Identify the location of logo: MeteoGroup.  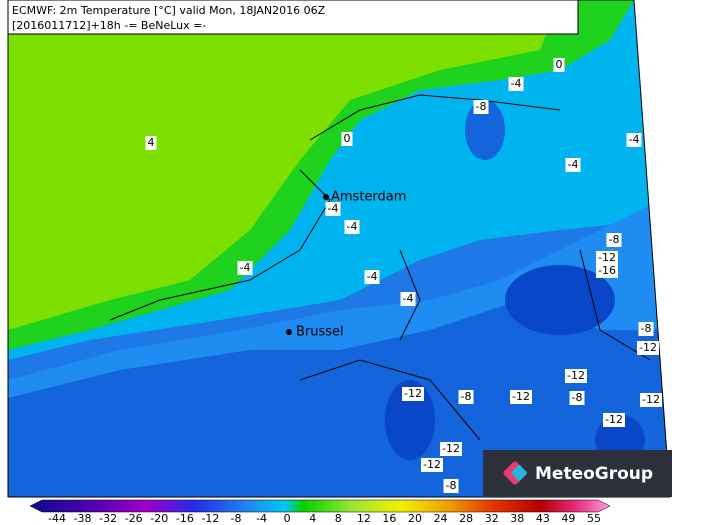
(594, 474).